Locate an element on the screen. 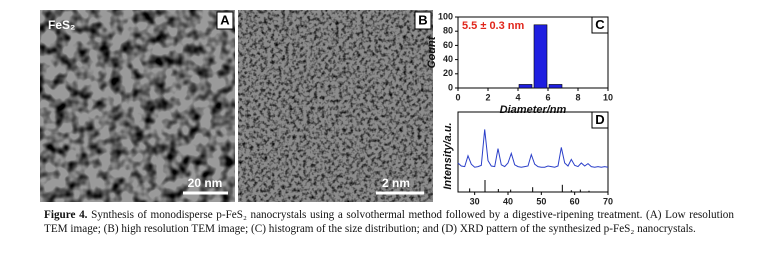 The width and height of the screenshot is (780, 266). y-tick-label: 60 is located at coordinates (448, 45).